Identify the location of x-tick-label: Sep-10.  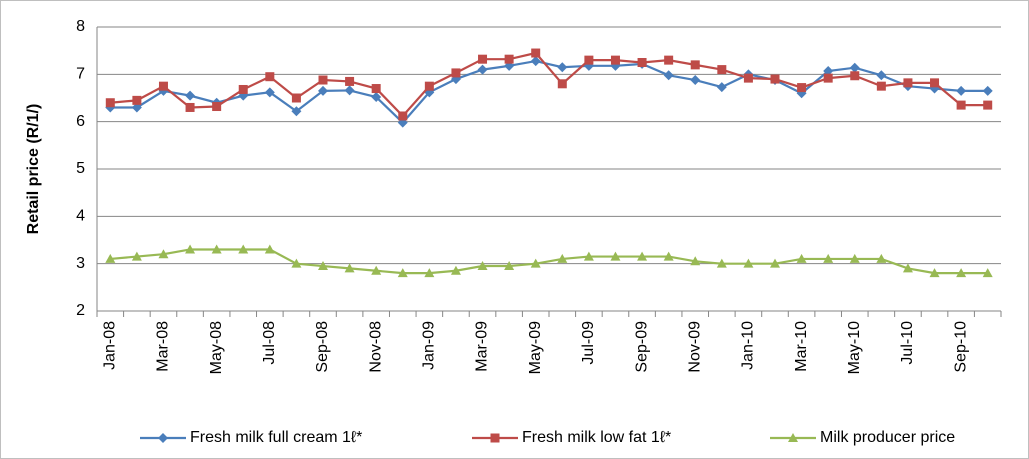
(960, 347).